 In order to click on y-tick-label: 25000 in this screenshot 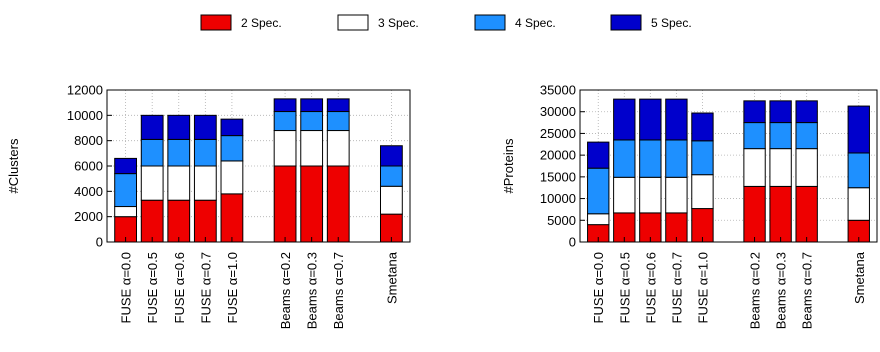, I will do `click(558, 133)`.